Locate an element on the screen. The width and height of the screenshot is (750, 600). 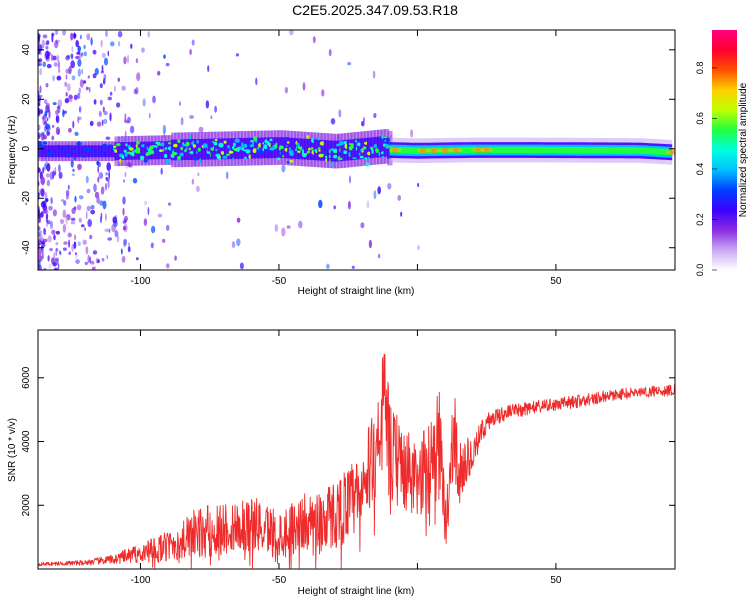
heatmap-peak-glow is located at coordinates (670, 152).